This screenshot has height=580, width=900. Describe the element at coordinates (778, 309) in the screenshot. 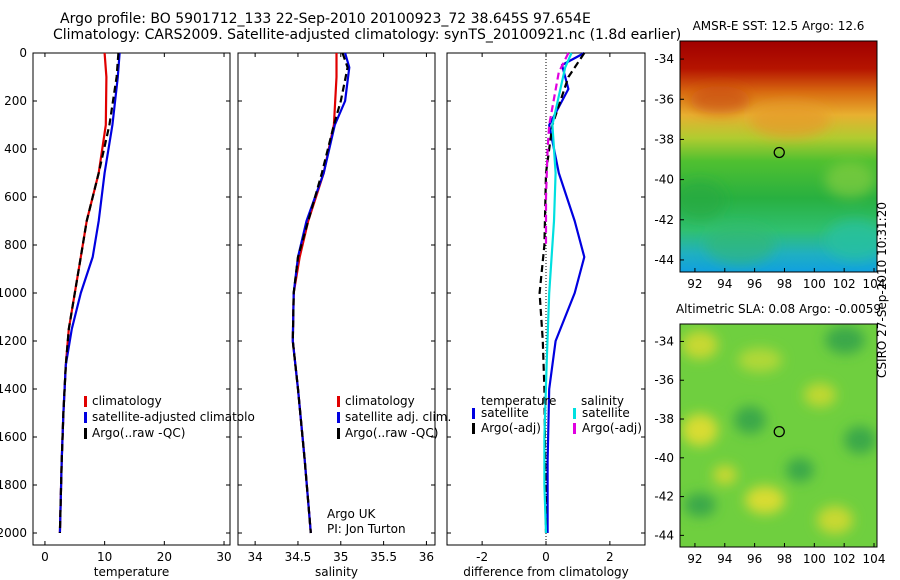

I see `map-title: Altimetric SLA: 0.08 Argo: -0.0059` at that location.